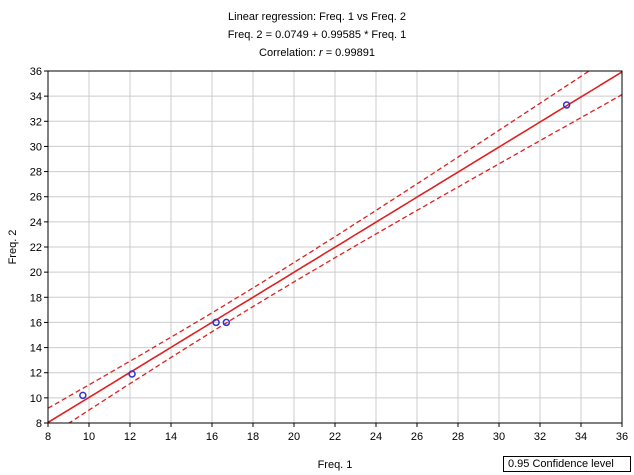 Image resolution: width=634 pixels, height=475 pixels. I want to click on y-tick-label: 34, so click(36, 97).